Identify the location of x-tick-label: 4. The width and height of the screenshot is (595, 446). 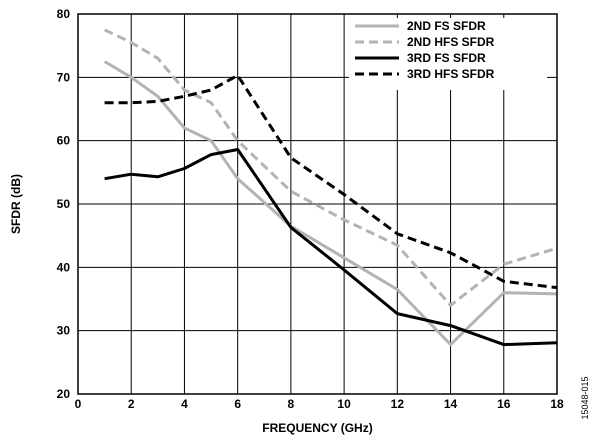
(184, 404).